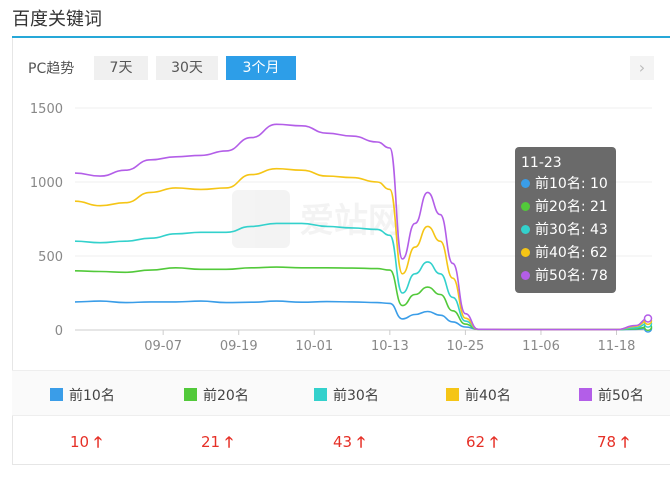 This screenshot has width=670, height=483. Describe the element at coordinates (261, 219) in the screenshot. I see `watermark-logo` at that location.